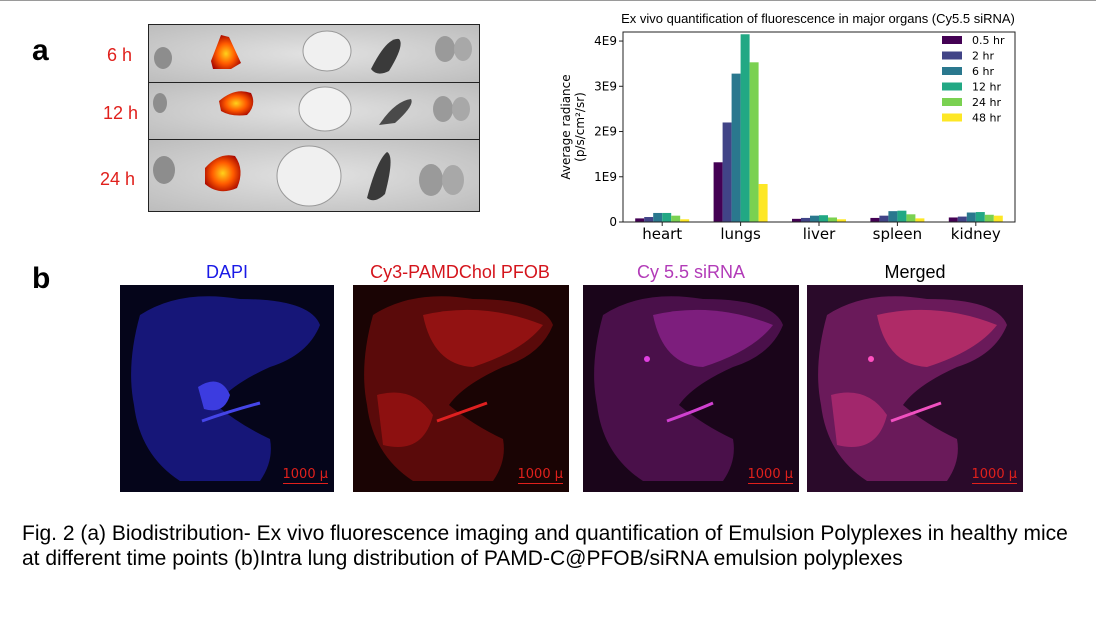 Image resolution: width=1096 pixels, height=618 pixels. I want to click on merged-title: Merged, so click(915, 272).